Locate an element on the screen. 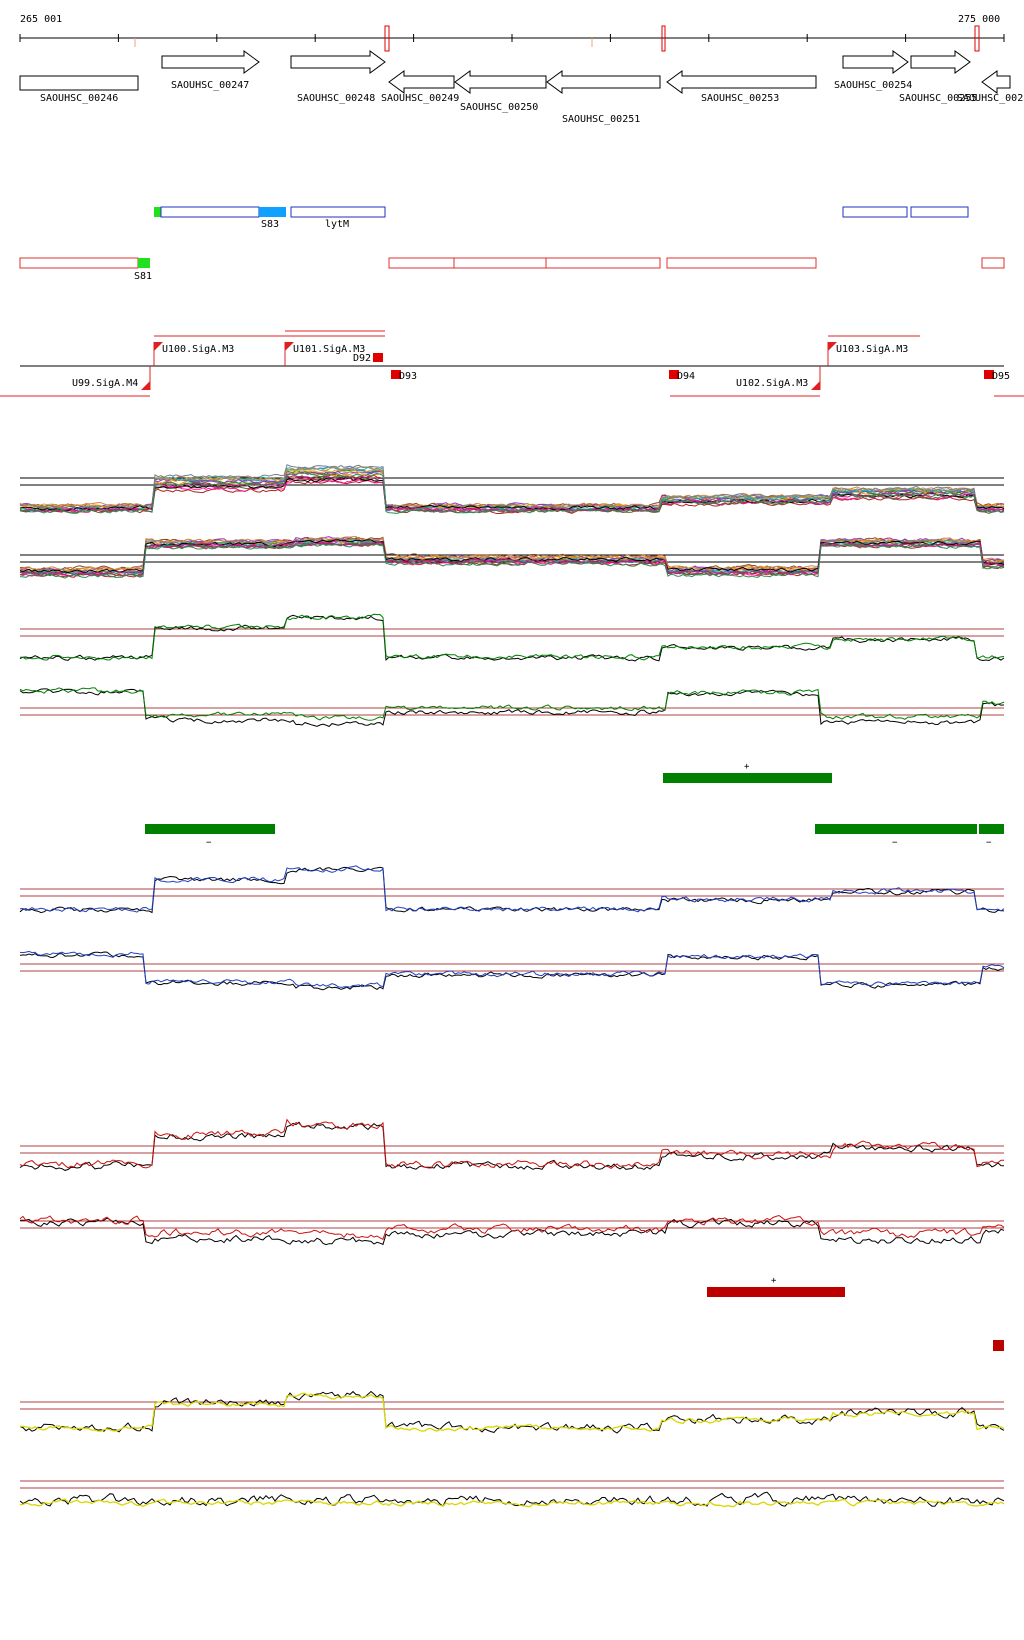 Image resolution: width=1024 pixels, height=1640 pixels. promoter-label: U100.SigA.M3 is located at coordinates (198, 349).